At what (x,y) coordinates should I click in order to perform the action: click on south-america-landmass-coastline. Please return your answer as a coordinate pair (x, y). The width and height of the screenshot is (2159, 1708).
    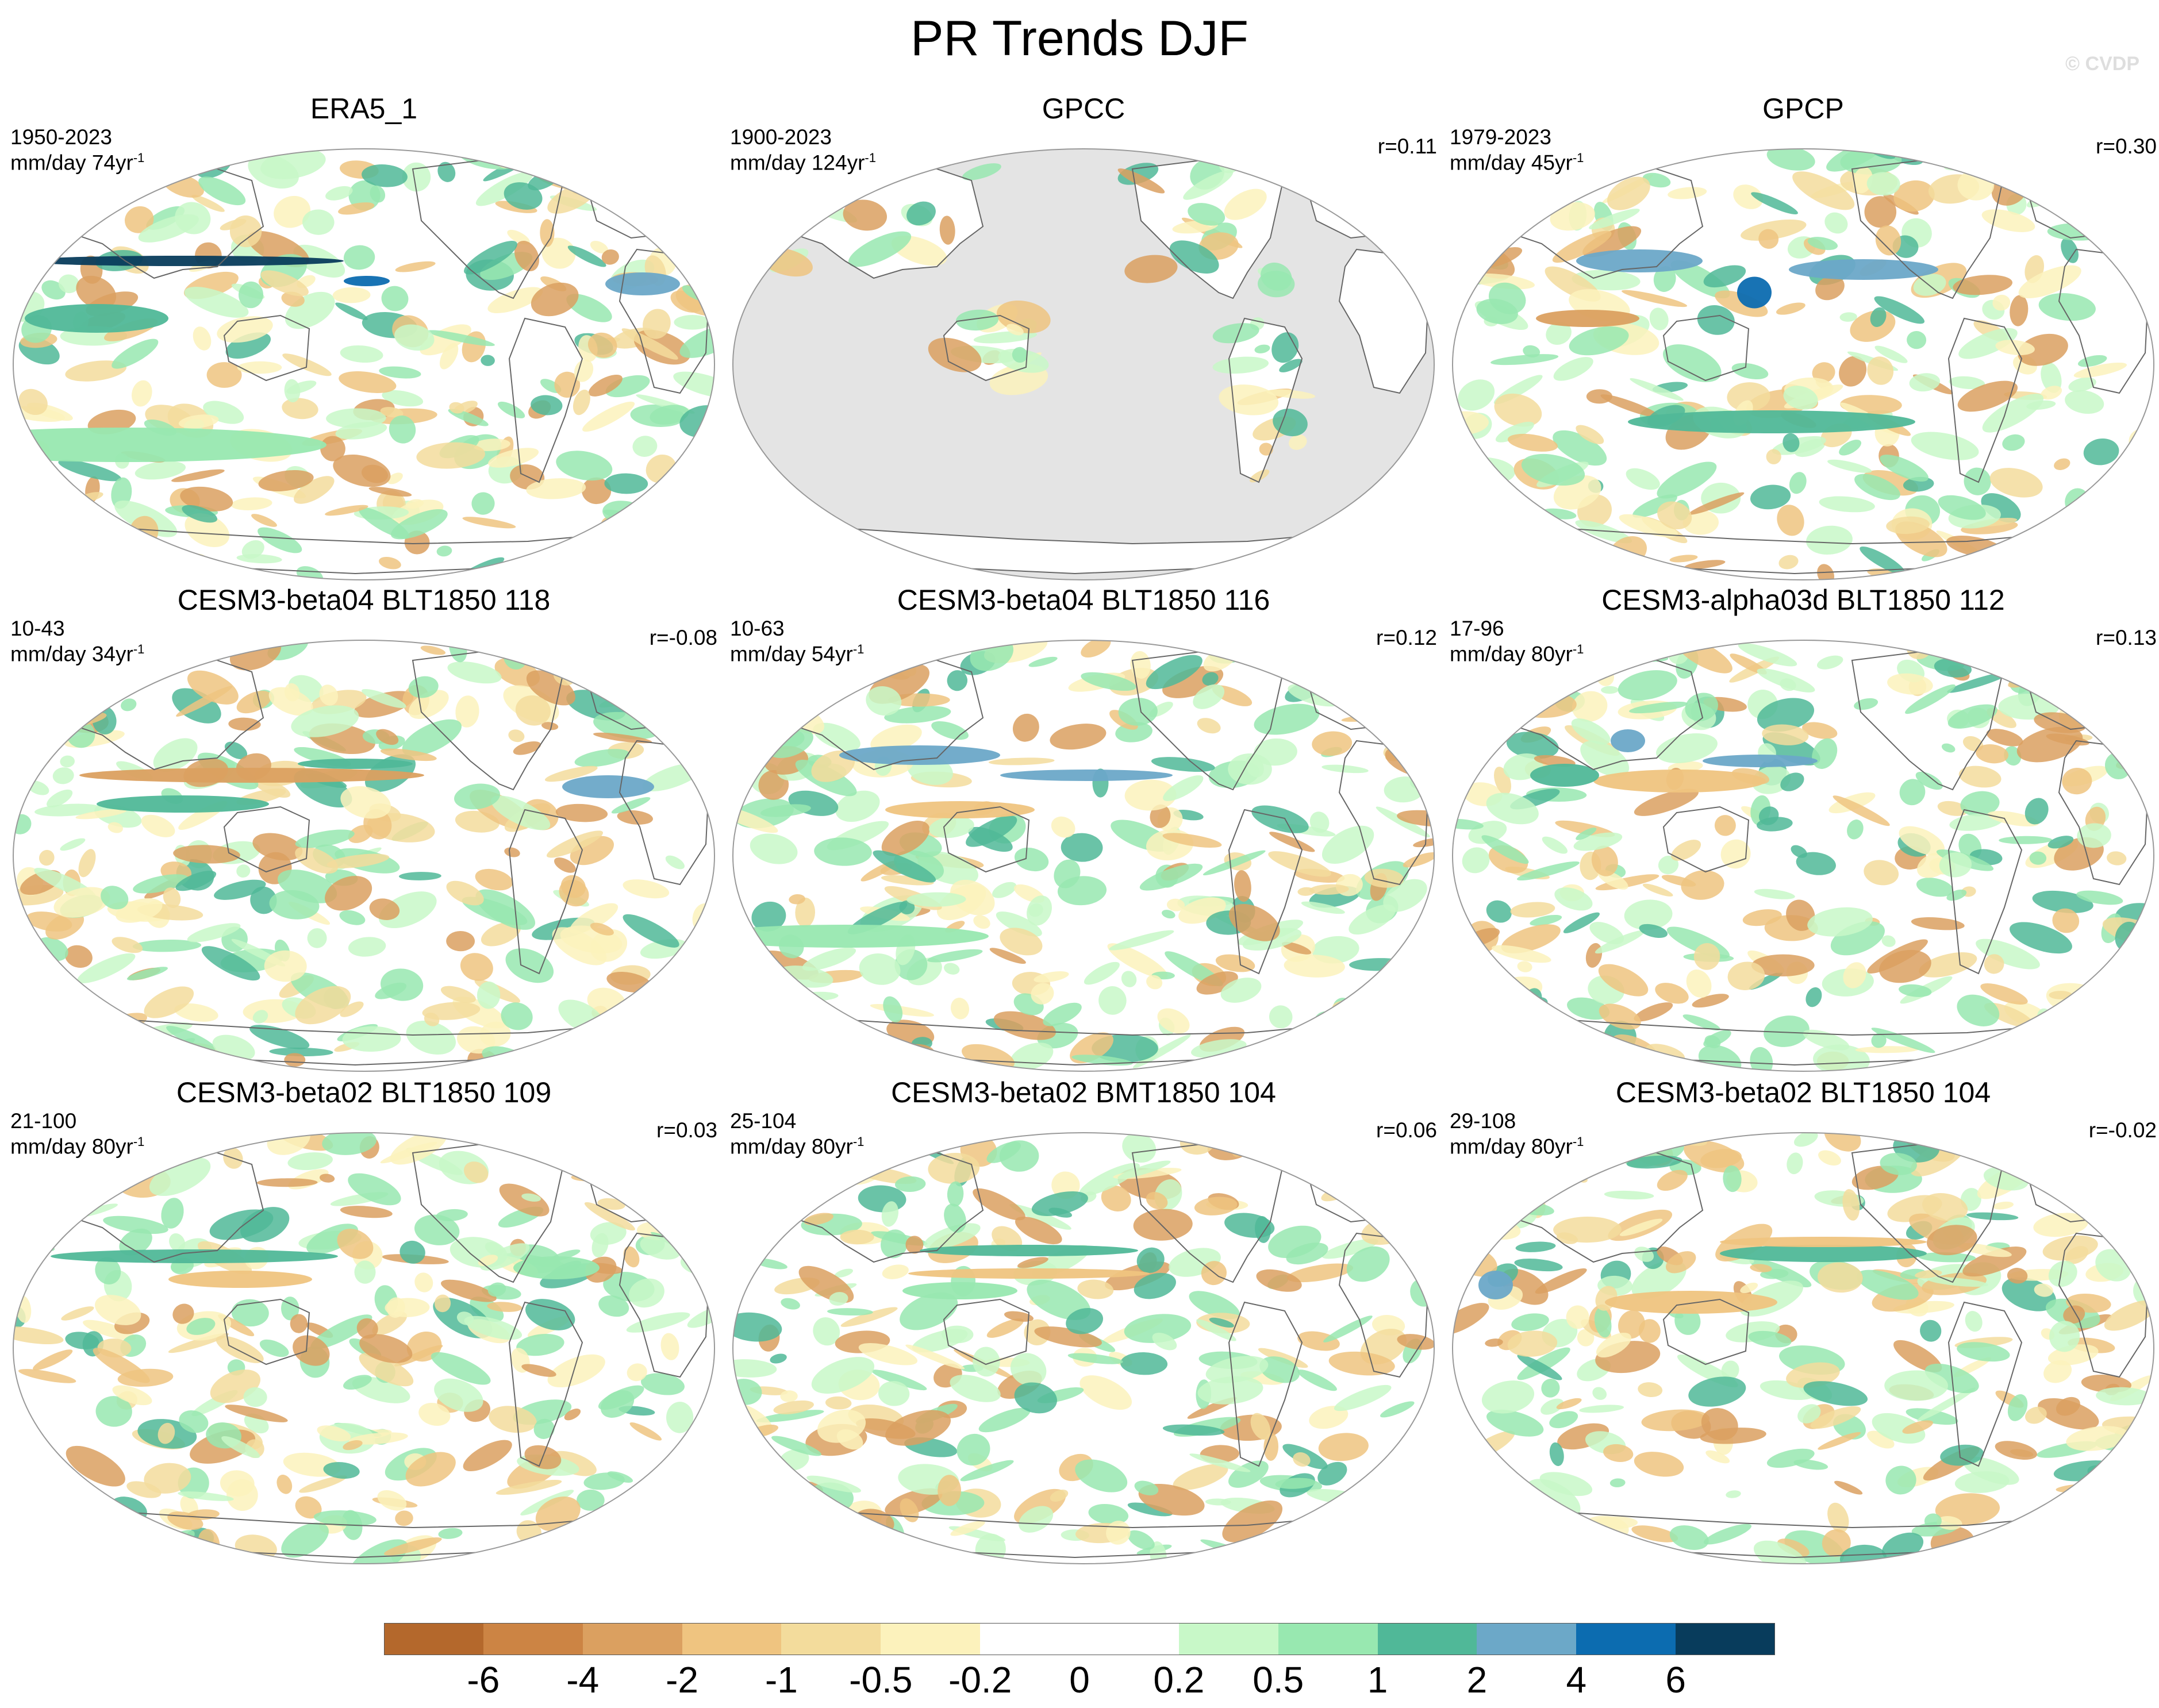
    Looking at the image, I should click on (1265, 1384).